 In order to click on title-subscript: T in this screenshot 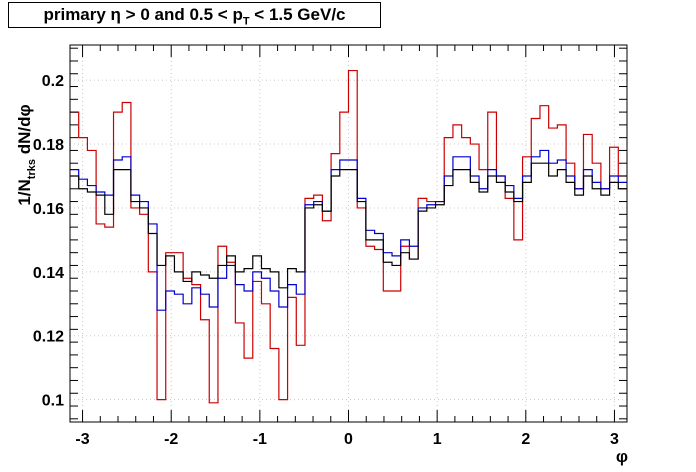, I will do `click(246, 21)`.